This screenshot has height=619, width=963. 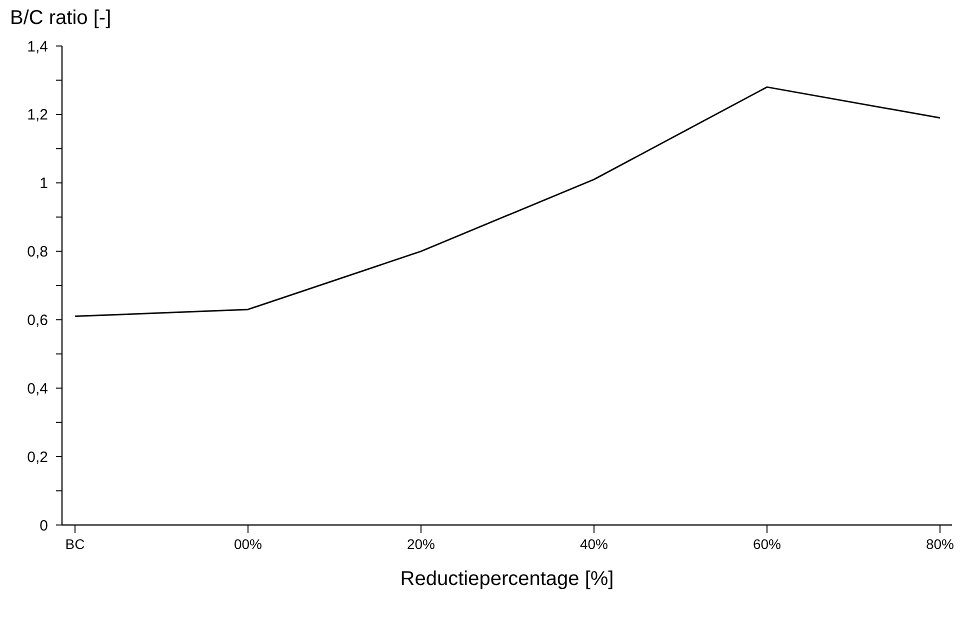 I want to click on x-axis-title: Reductiepercentage [%], so click(x=507, y=579).